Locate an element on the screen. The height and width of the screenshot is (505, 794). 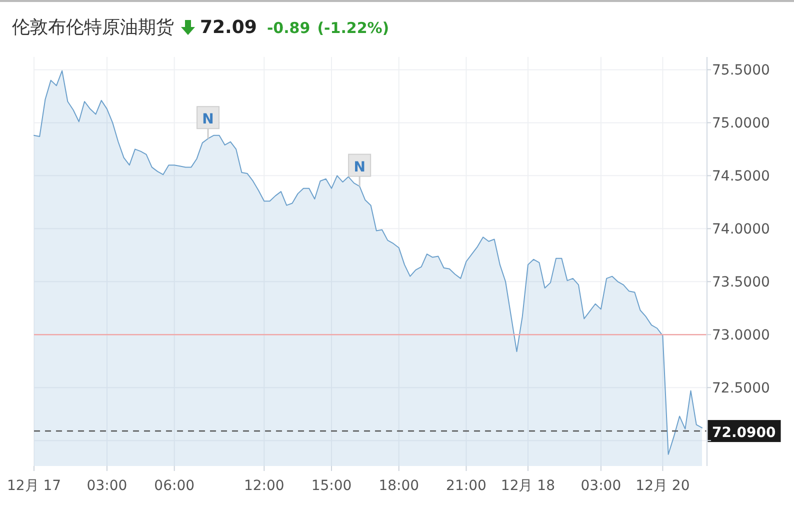
y-tick-label: 74.0000 is located at coordinates (741, 230).